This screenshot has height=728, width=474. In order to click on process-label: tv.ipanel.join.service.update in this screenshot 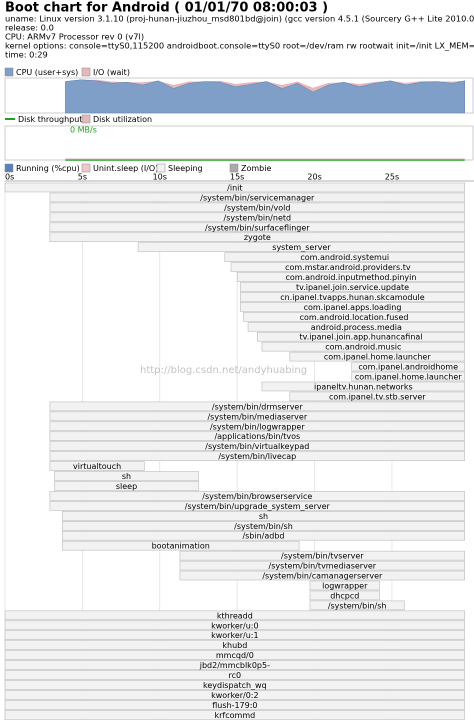, I will do `click(352, 287)`.